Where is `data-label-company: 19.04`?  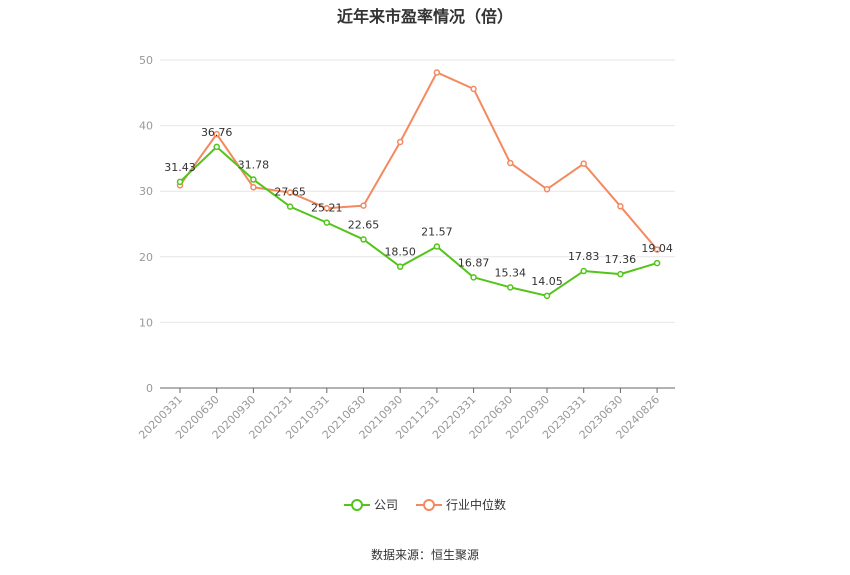
data-label-company: 19.04 is located at coordinates (657, 248).